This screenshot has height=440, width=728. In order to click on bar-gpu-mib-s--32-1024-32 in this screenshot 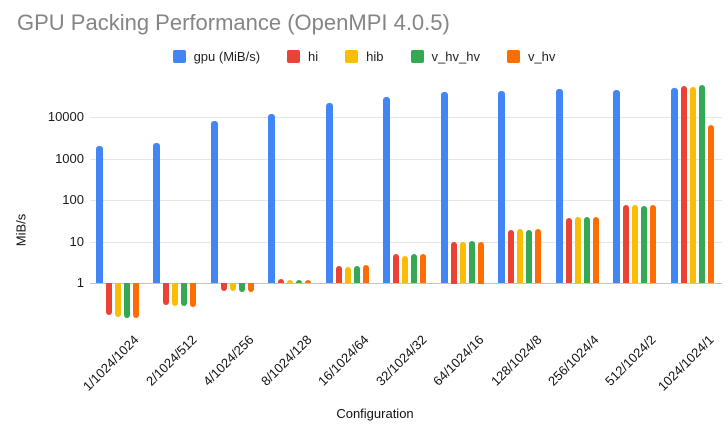, I will do `click(386, 190)`.